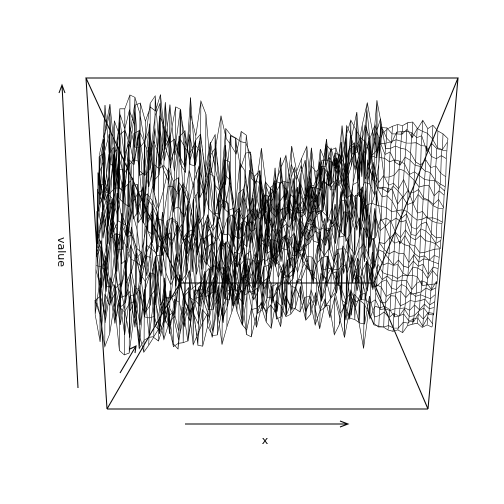 The height and width of the screenshot is (504, 504). I want to click on z-axis-label: value, so click(61, 252).